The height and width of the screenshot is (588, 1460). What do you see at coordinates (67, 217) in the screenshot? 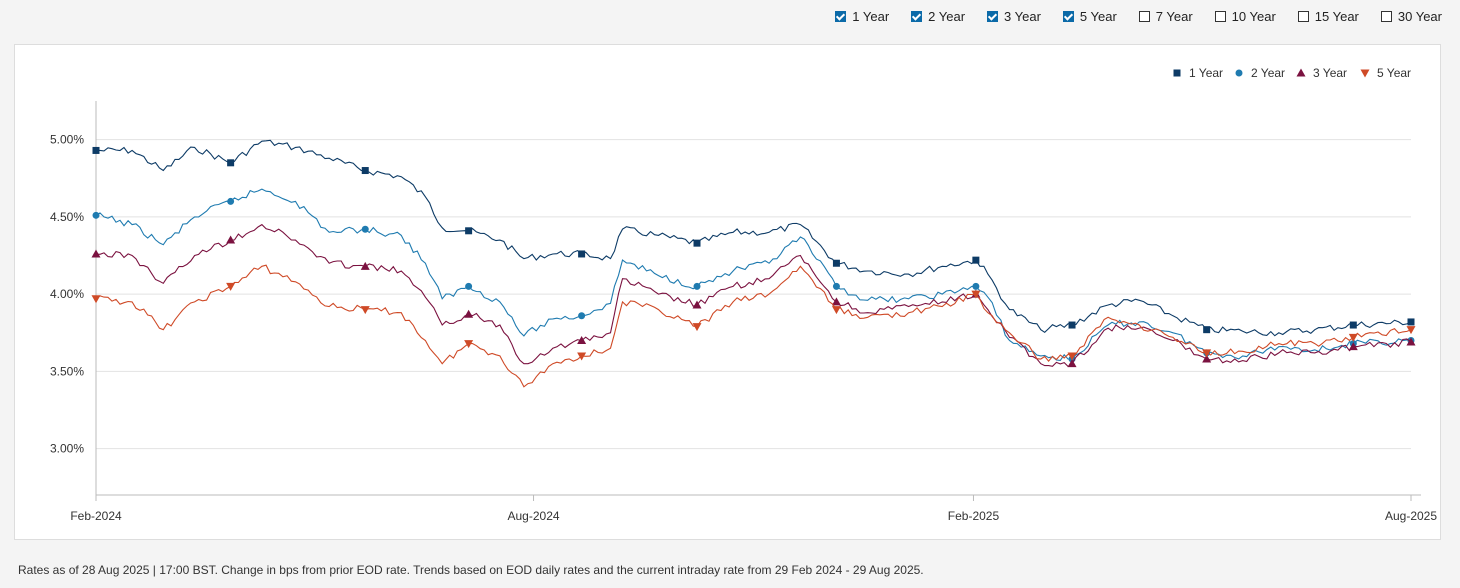
I see `y-tick-label: 4.50%` at bounding box center [67, 217].